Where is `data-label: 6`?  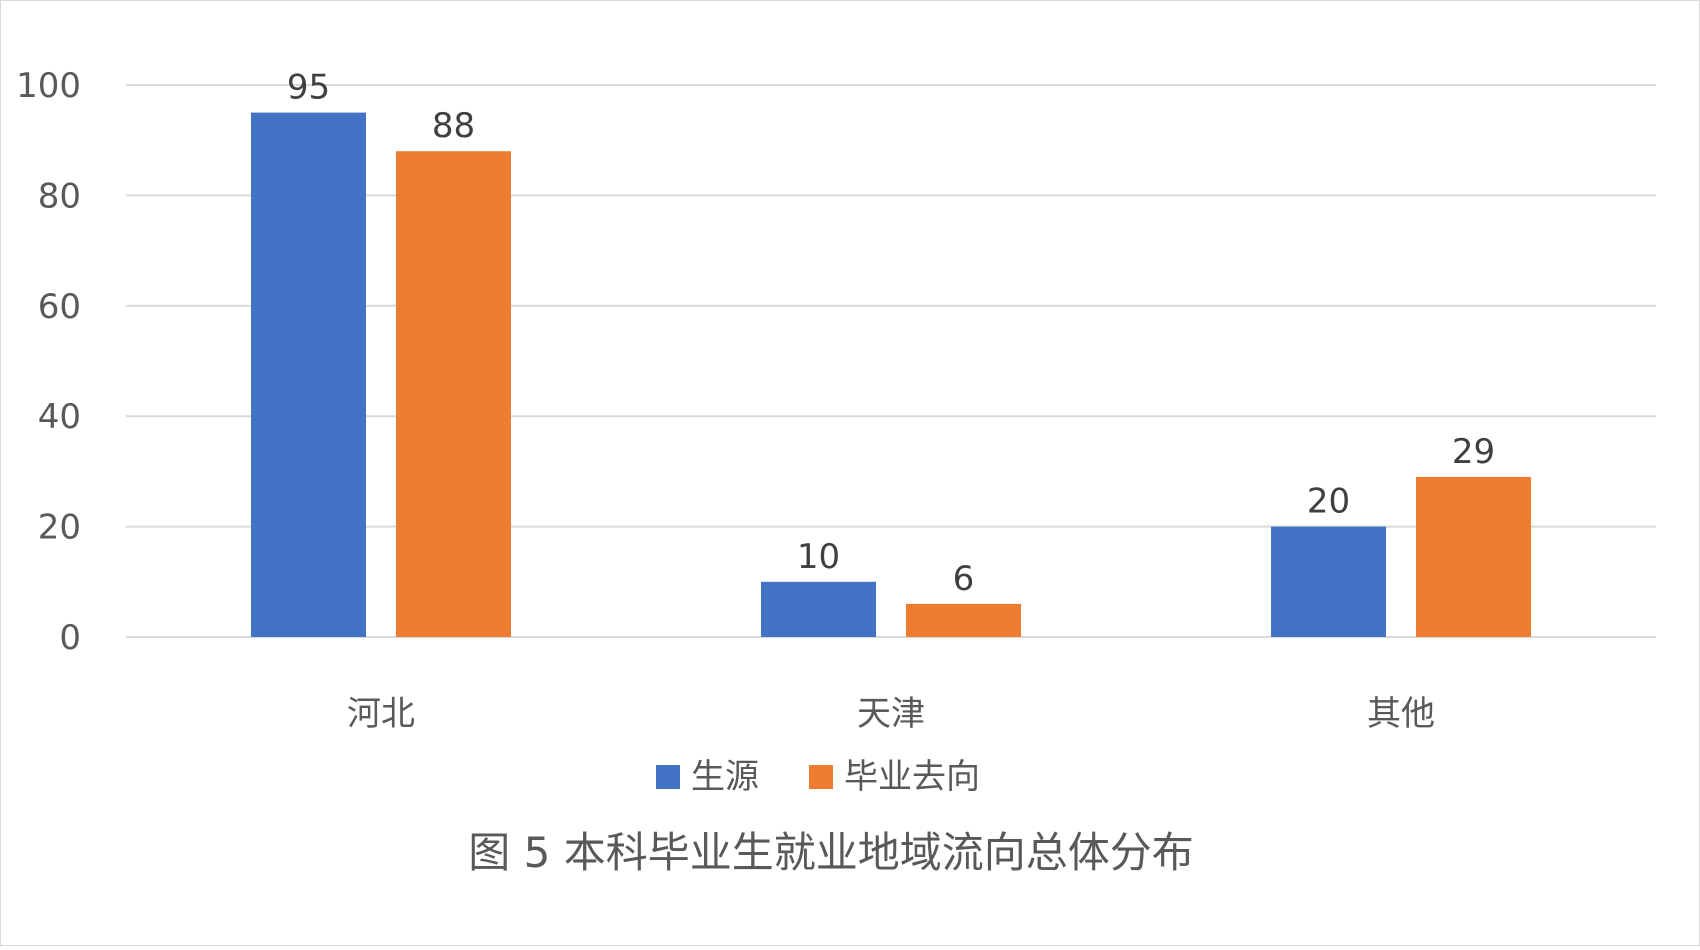 data-label: 6 is located at coordinates (964, 579).